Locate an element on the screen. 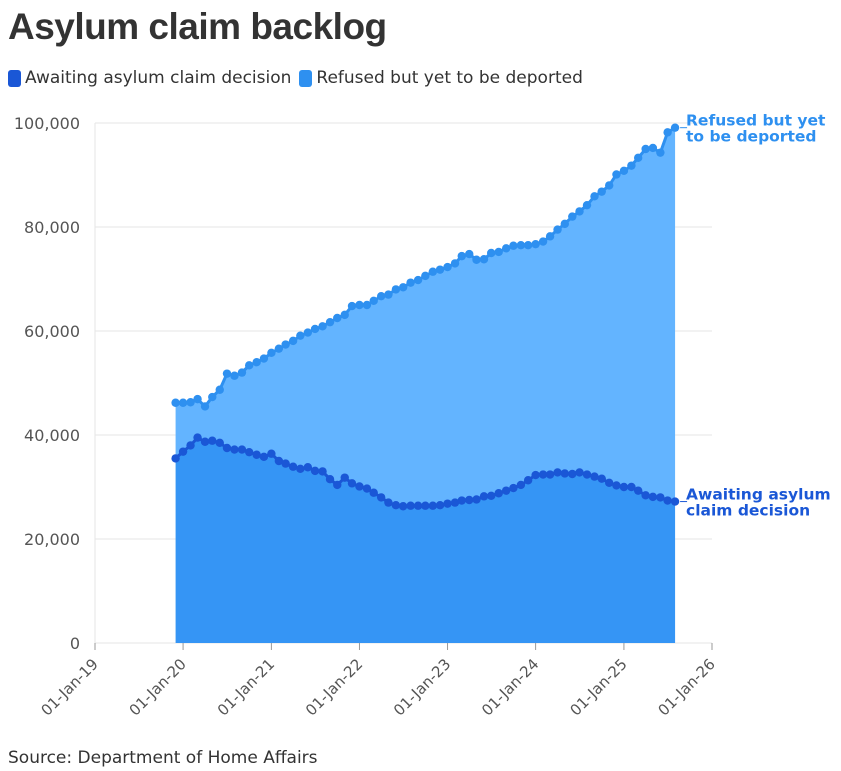 This screenshot has height=771, width=841. y-tick-label: 20,000 is located at coordinates (52, 539).